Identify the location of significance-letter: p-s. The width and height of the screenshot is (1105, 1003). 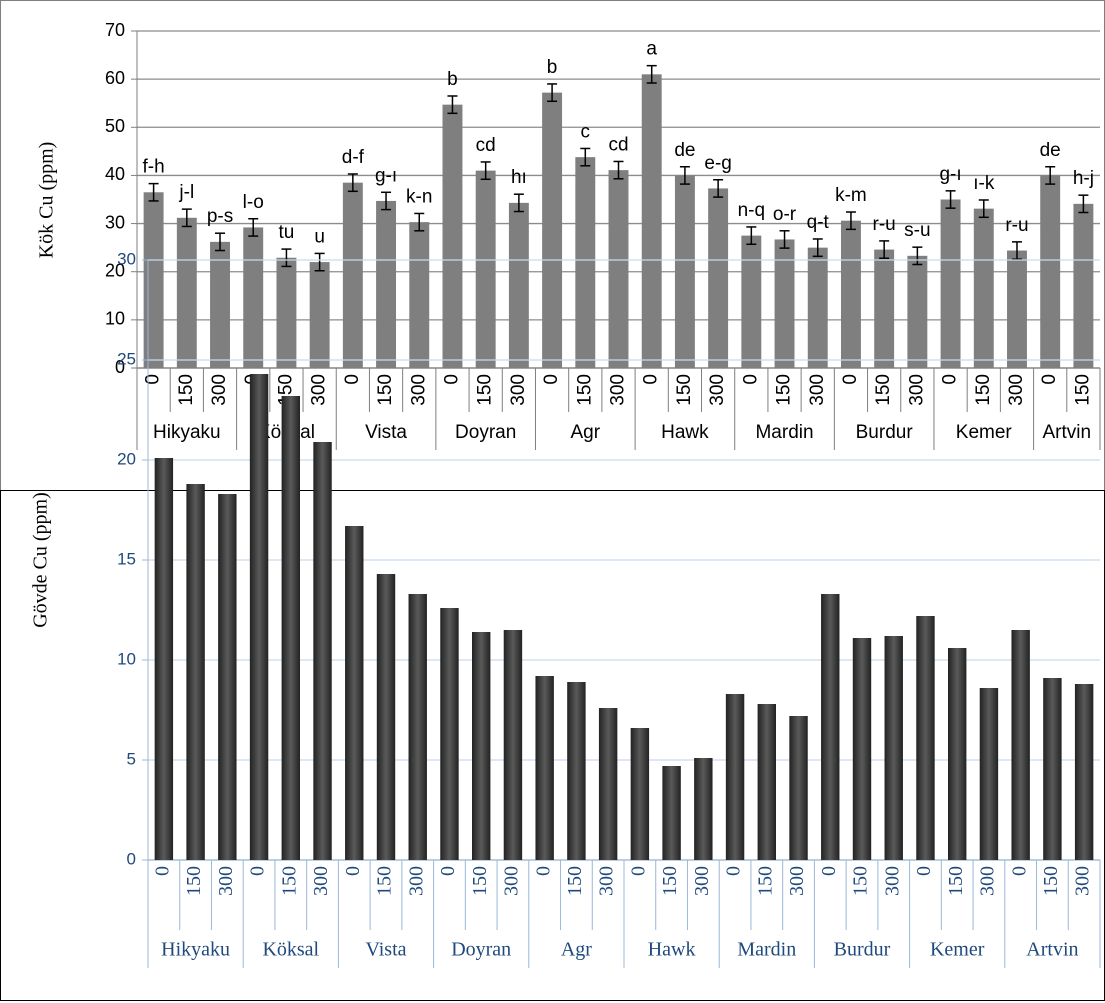
(220, 216).